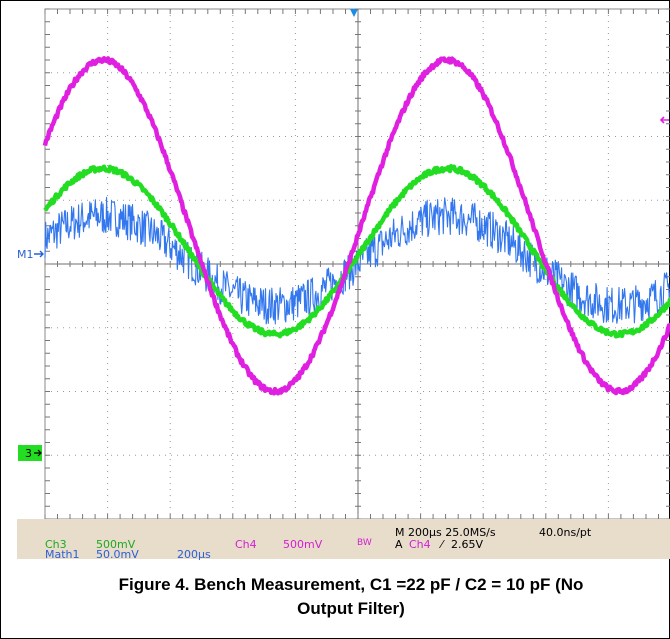 The width and height of the screenshot is (670, 639). Describe the element at coordinates (117, 554) in the screenshot. I see `math1-scale: 50.0mV` at that location.